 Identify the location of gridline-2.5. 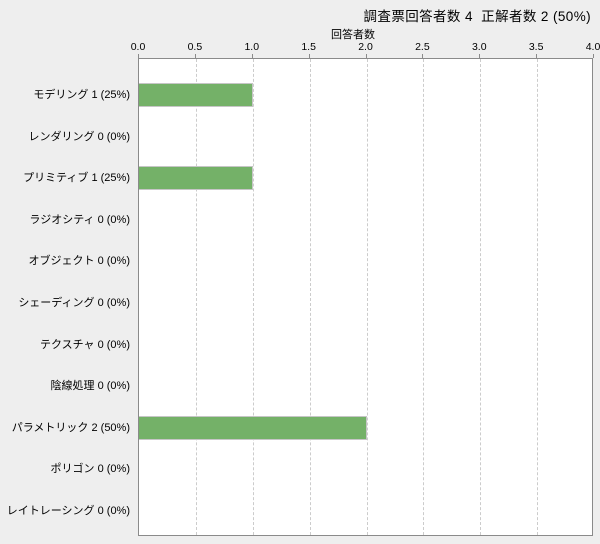
(424, 297).